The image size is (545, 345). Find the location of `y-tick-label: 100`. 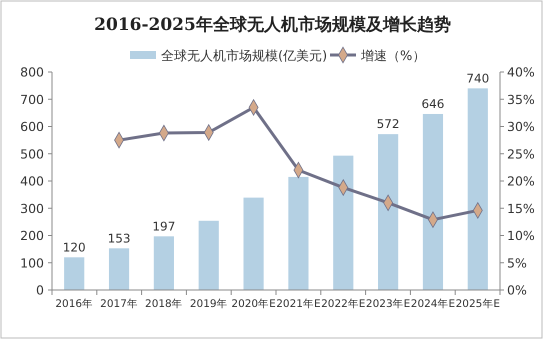

y-tick-label: 100 is located at coordinates (32, 262).